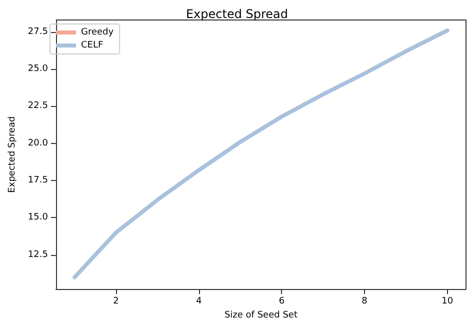 The width and height of the screenshot is (474, 325). Describe the element at coordinates (116, 301) in the screenshot. I see `x-tick-label: 2` at that location.